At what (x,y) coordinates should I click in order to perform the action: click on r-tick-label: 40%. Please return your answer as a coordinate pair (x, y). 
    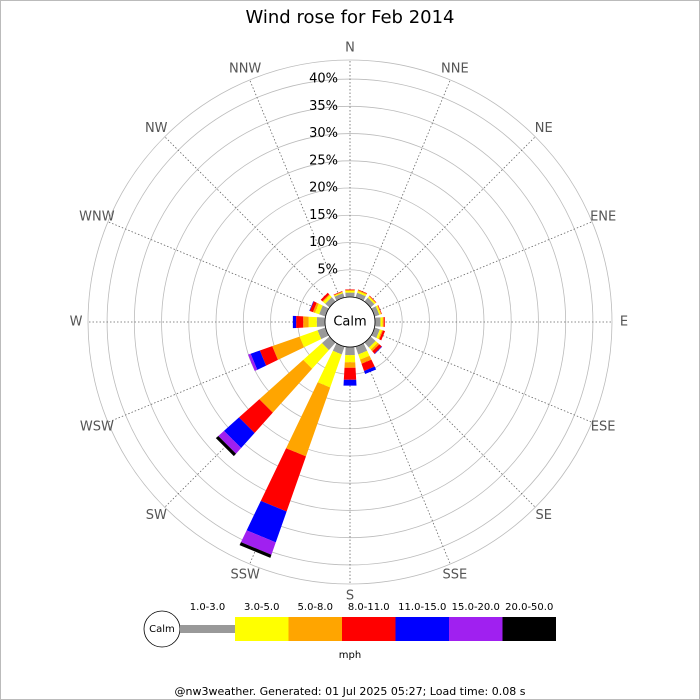
    Looking at the image, I should click on (323, 79).